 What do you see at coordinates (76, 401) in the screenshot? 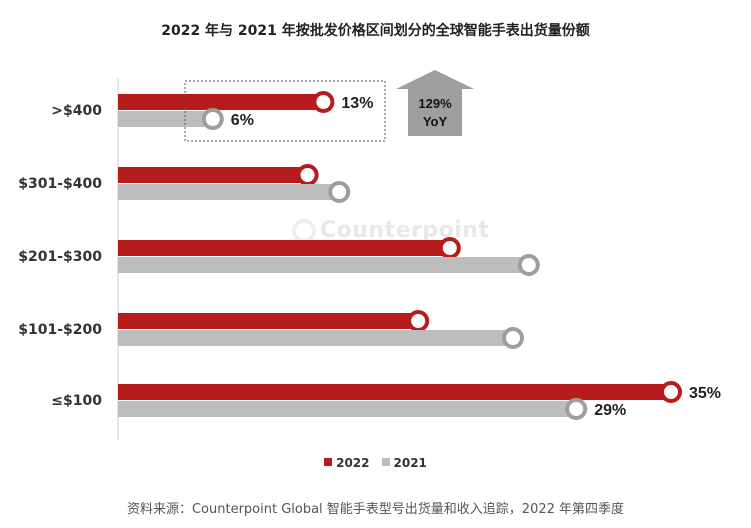
I see `category-label: ≤$100` at bounding box center [76, 401].